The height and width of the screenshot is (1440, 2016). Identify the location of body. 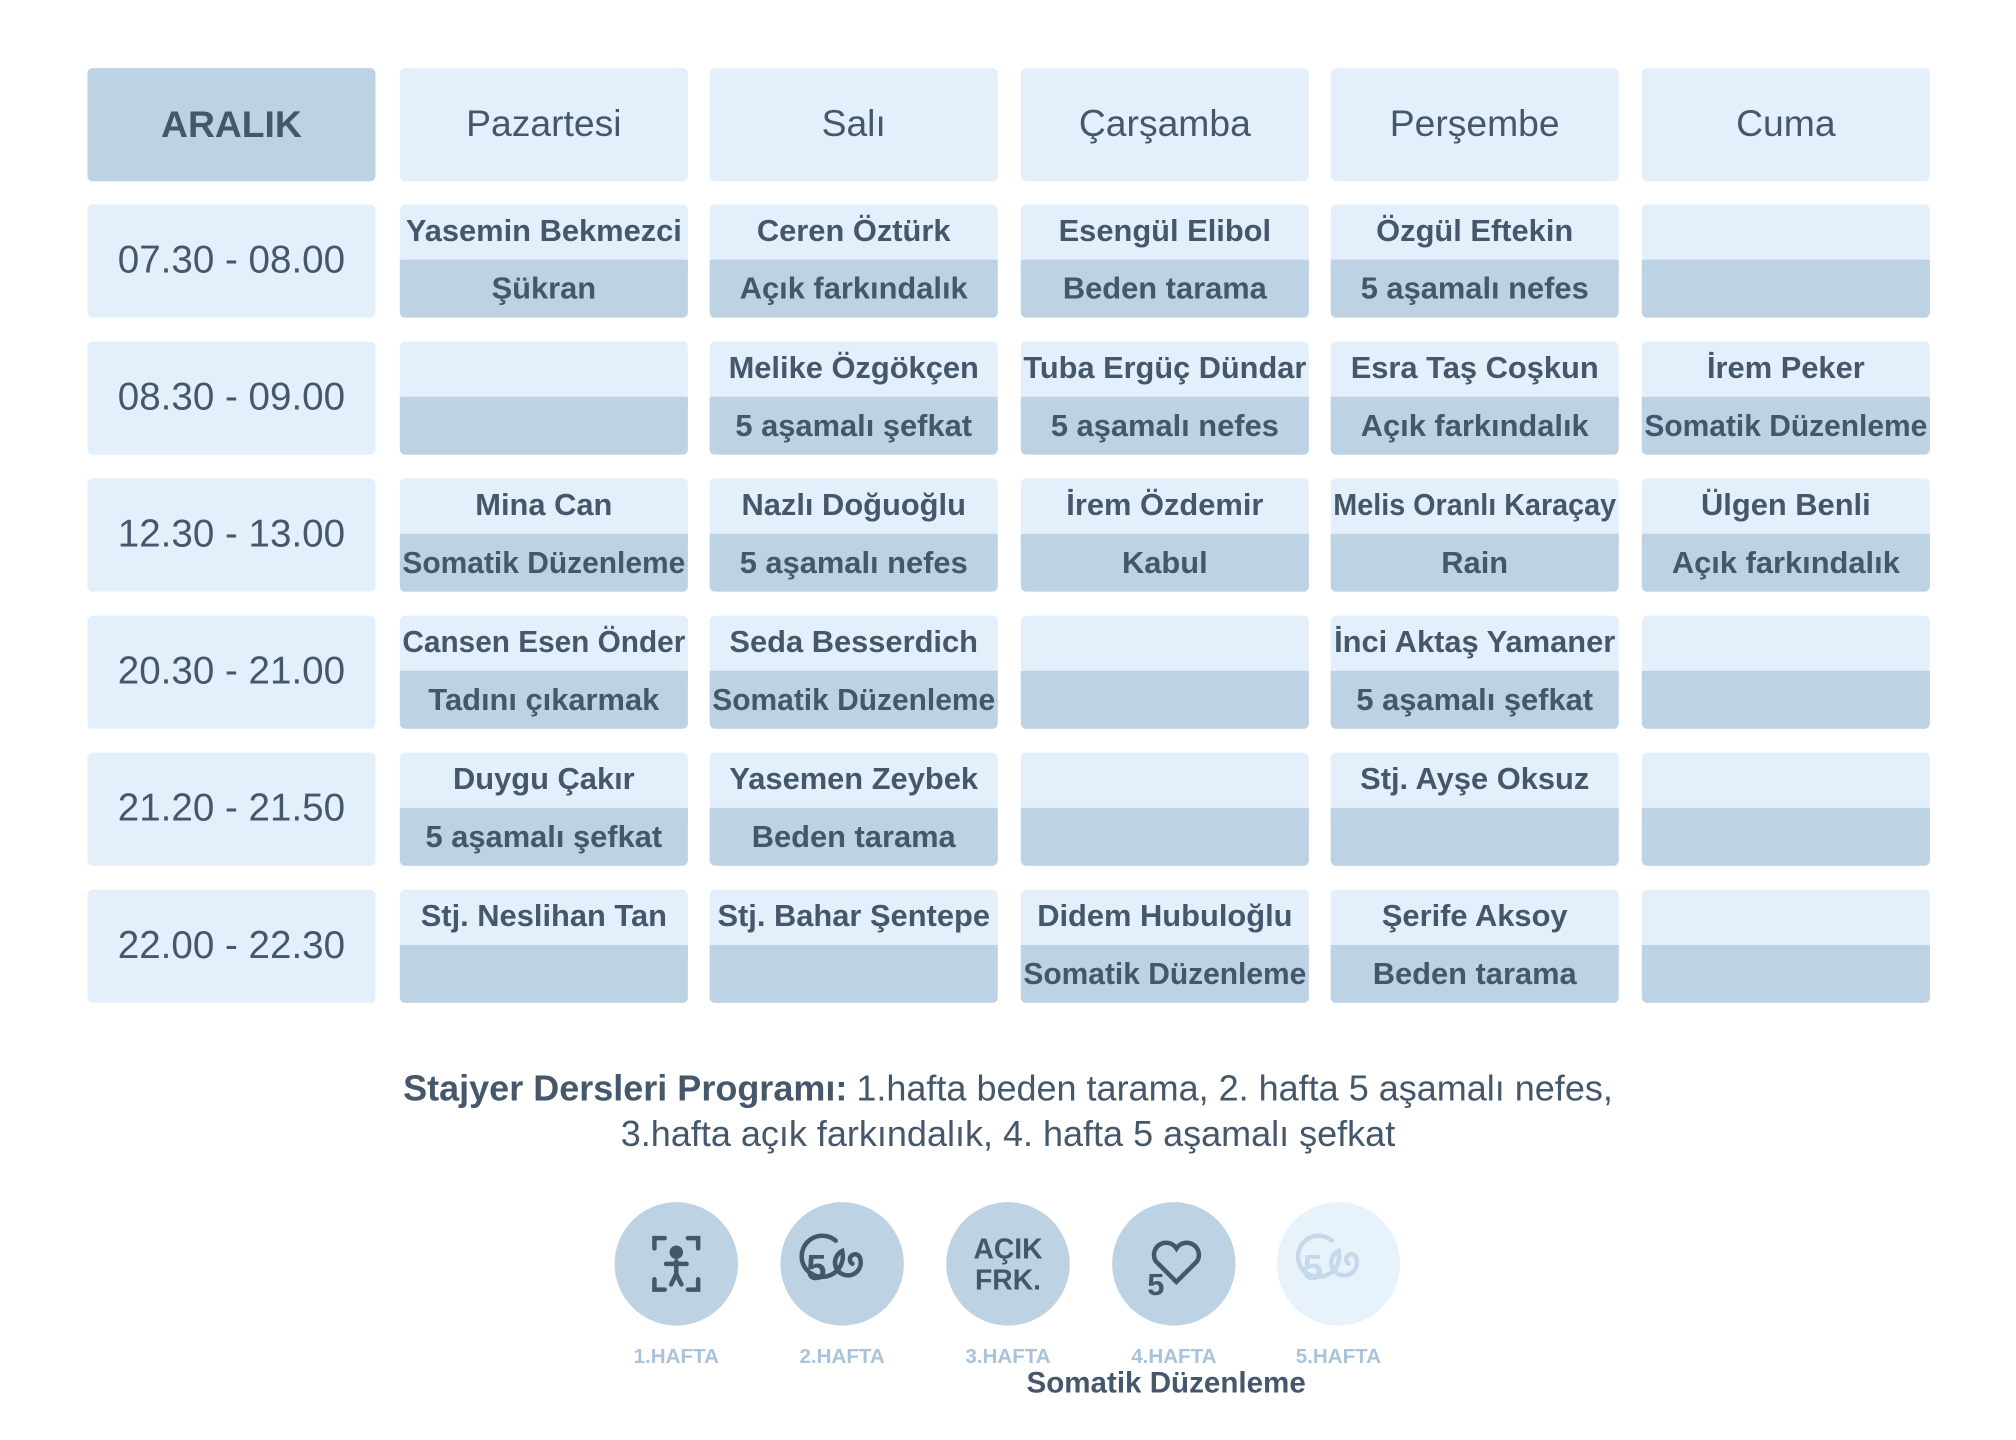
(676, 1273).